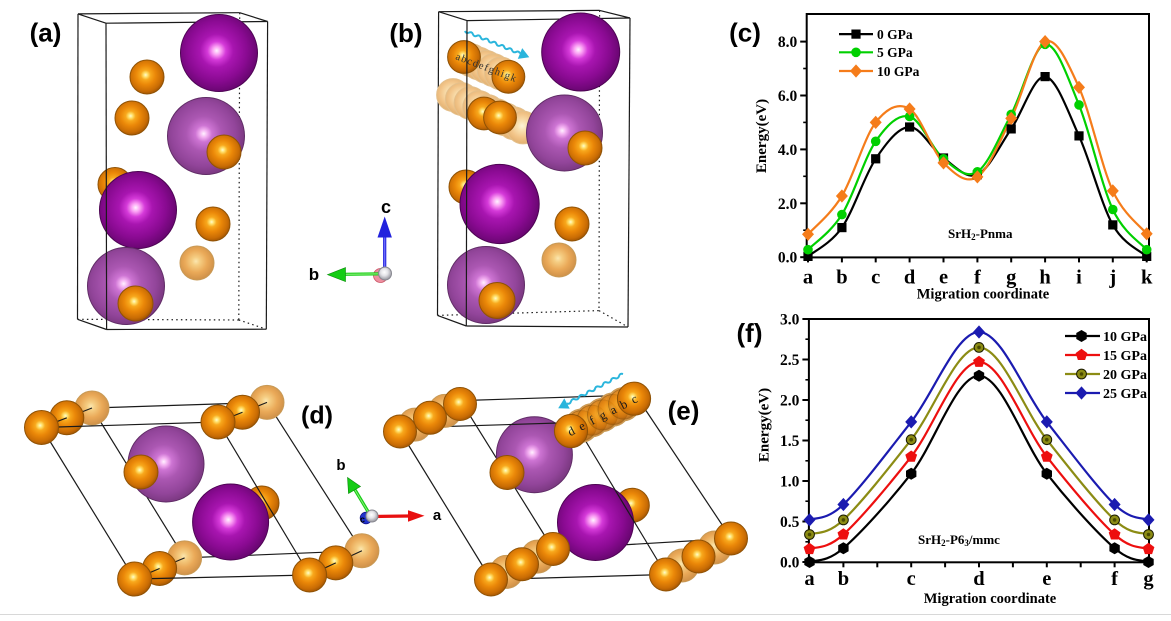  What do you see at coordinates (790, 482) in the screenshot?
I see `svg-text: 1.0` at bounding box center [790, 482].